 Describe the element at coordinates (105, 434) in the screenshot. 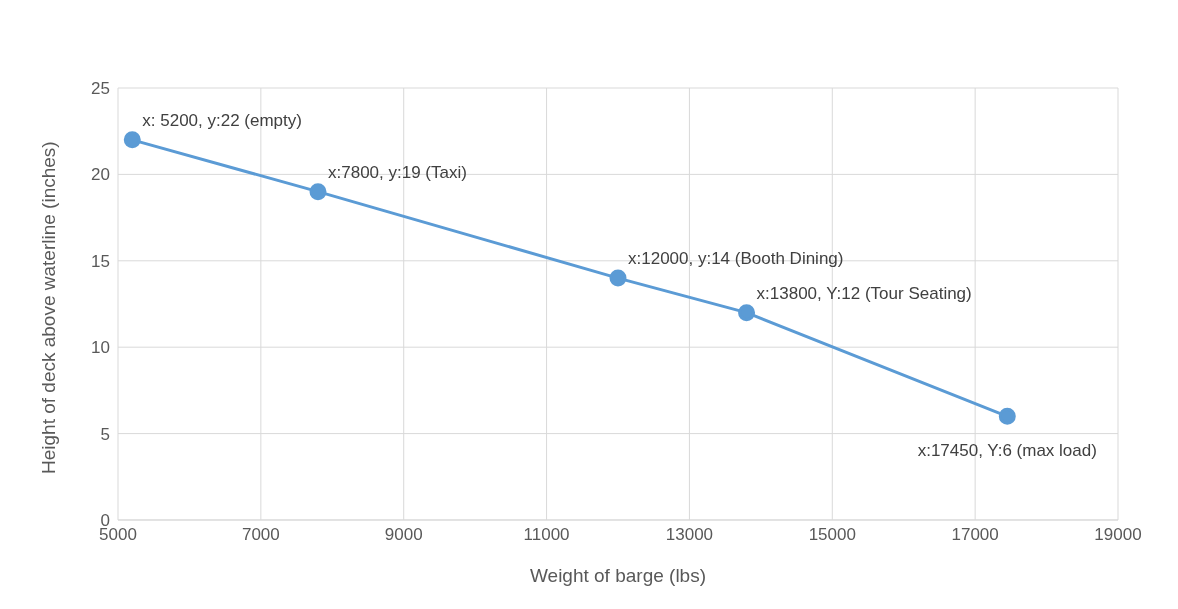

I see `y-tick-label: 5` at that location.